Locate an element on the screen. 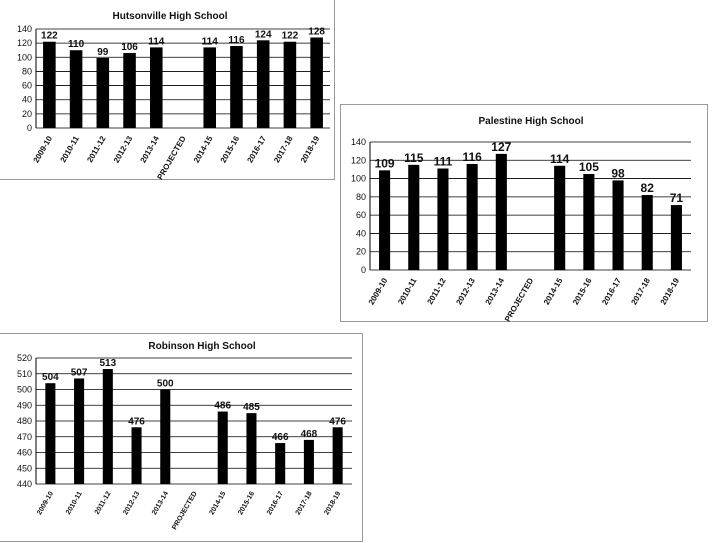 The height and width of the screenshot is (543, 720). hutsonville-y-tick-label: 140 is located at coordinates (24, 29).